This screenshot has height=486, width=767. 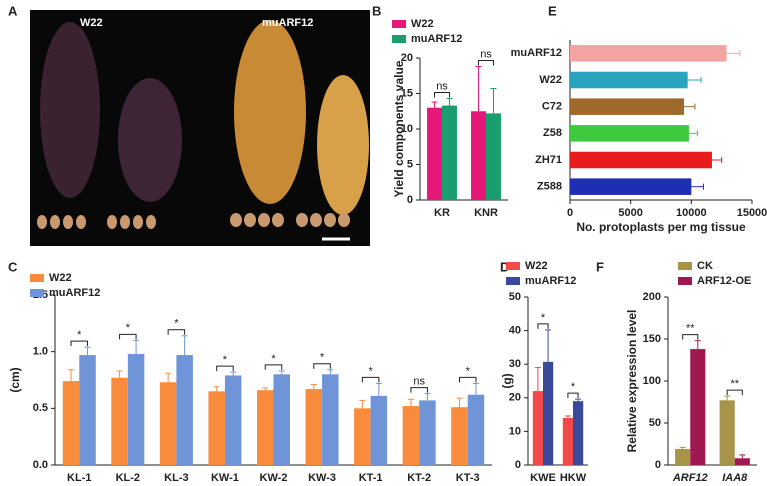 What do you see at coordinates (735, 478) in the screenshot?
I see `x-tick-label: IAA8` at bounding box center [735, 478].